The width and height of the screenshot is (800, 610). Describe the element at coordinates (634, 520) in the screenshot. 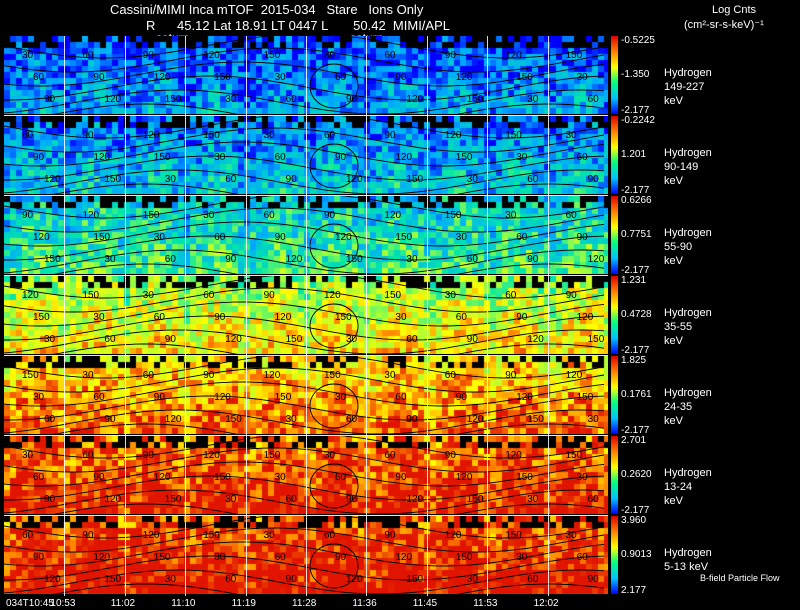

I see `color-scale-max: 3.960` at that location.